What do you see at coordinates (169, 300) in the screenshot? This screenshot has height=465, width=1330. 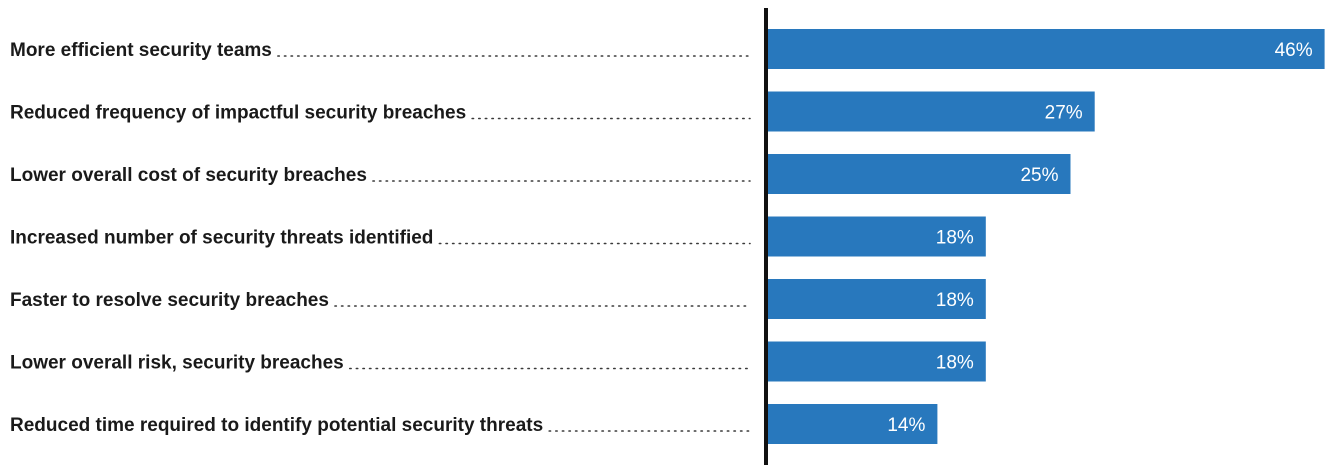 I see `category-label: Faster to resolve security breaches` at bounding box center [169, 300].